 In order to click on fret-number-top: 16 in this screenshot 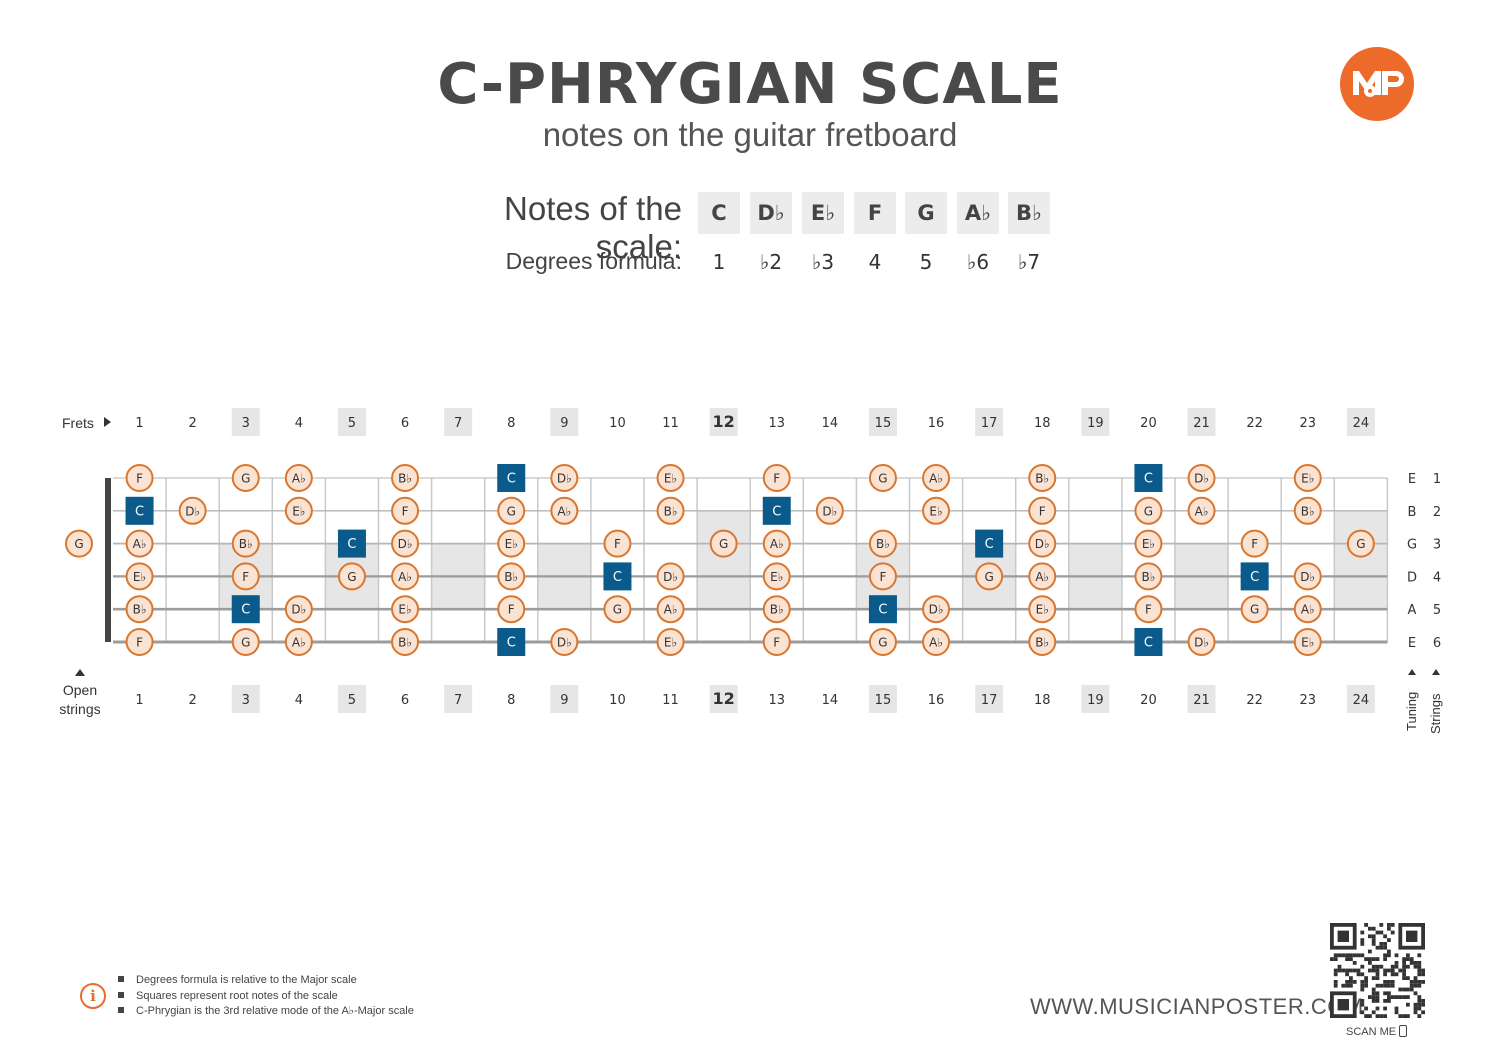, I will do `click(936, 423)`.